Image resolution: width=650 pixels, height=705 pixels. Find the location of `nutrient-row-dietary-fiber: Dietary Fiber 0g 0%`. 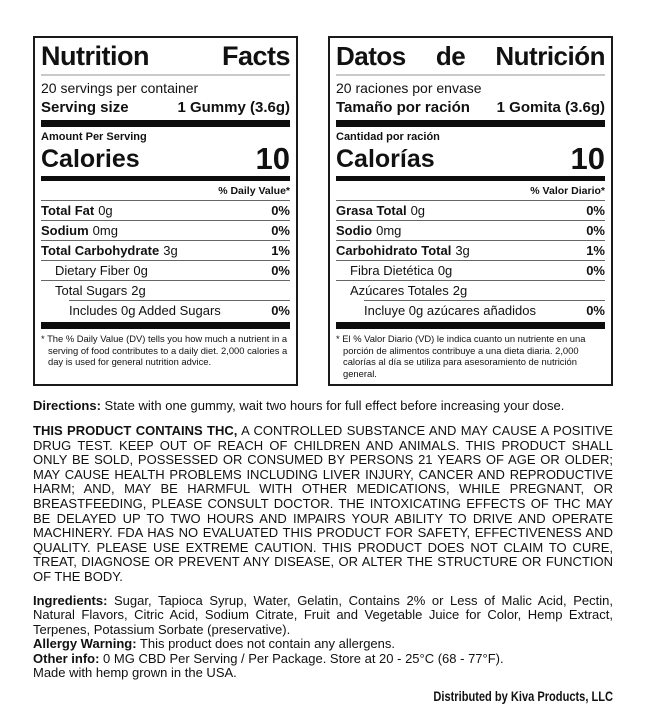

nutrient-row-dietary-fiber: Dietary Fiber 0g 0% is located at coordinates (165, 270).